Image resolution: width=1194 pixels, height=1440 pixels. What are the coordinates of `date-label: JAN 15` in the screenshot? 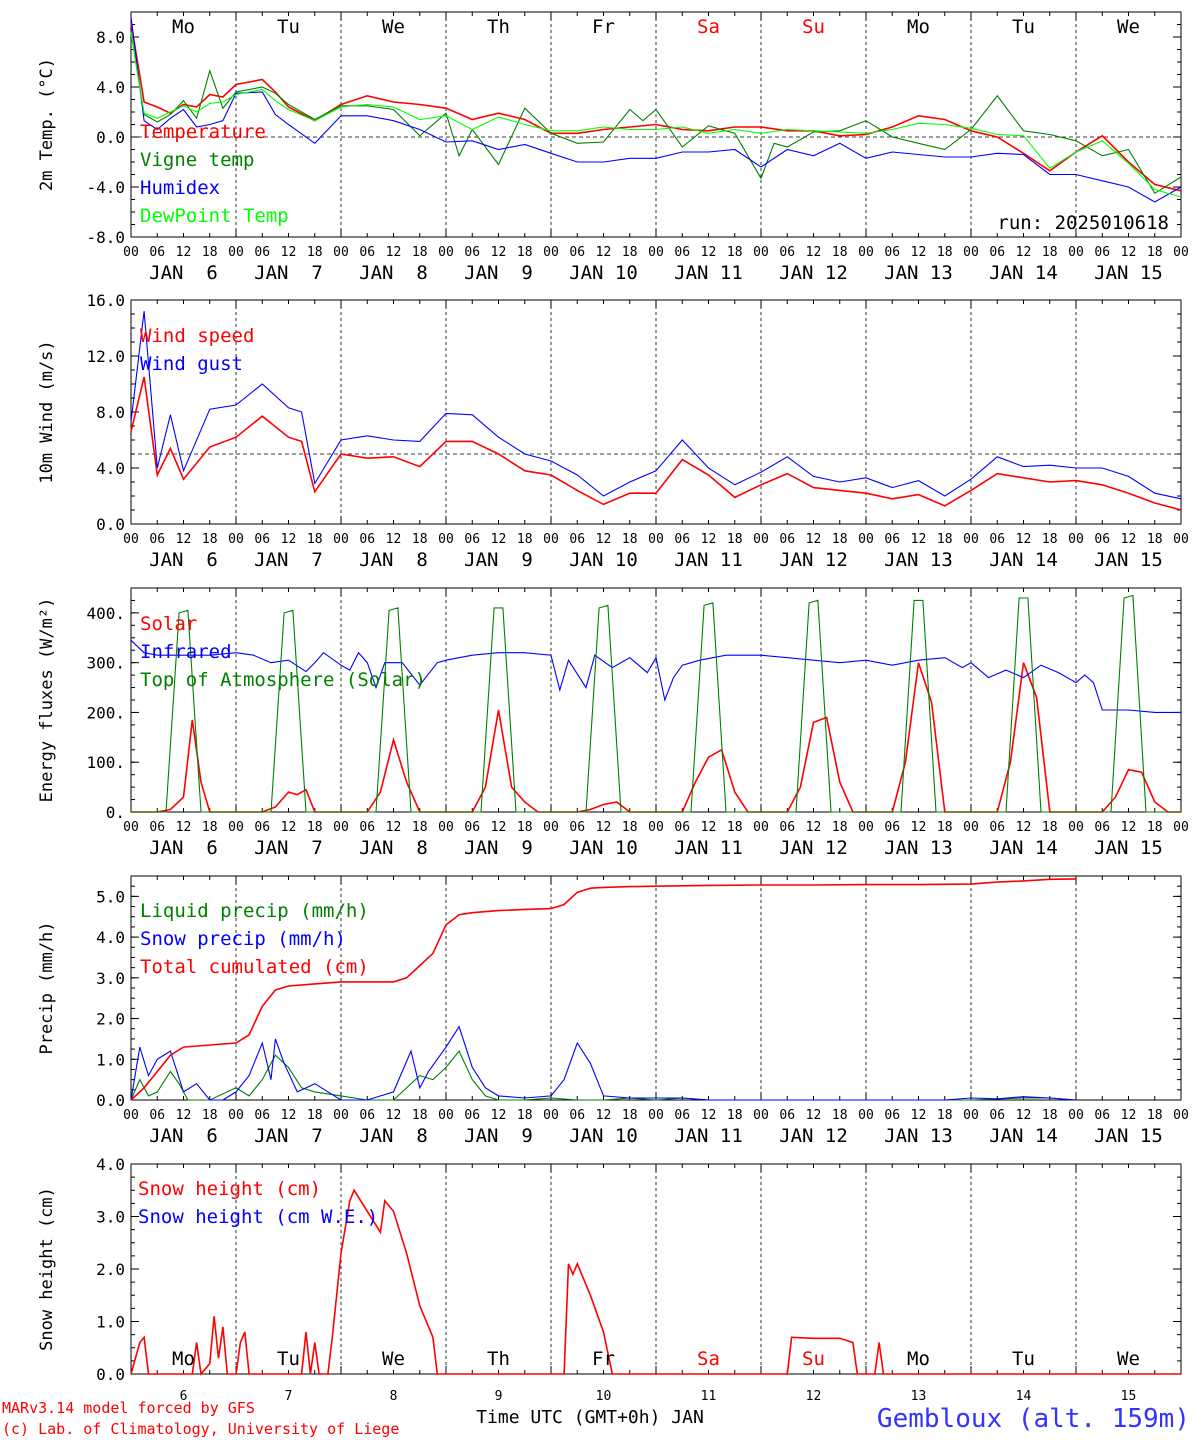 It's located at (1128, 848).